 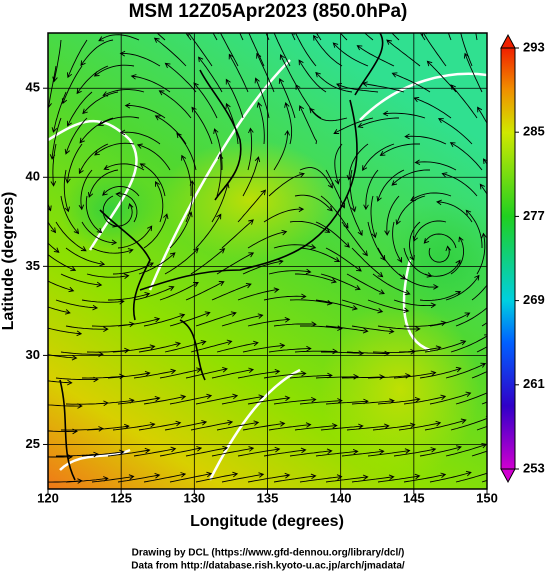 I want to click on colorbar-tick-label: 277, so click(x=534, y=215).